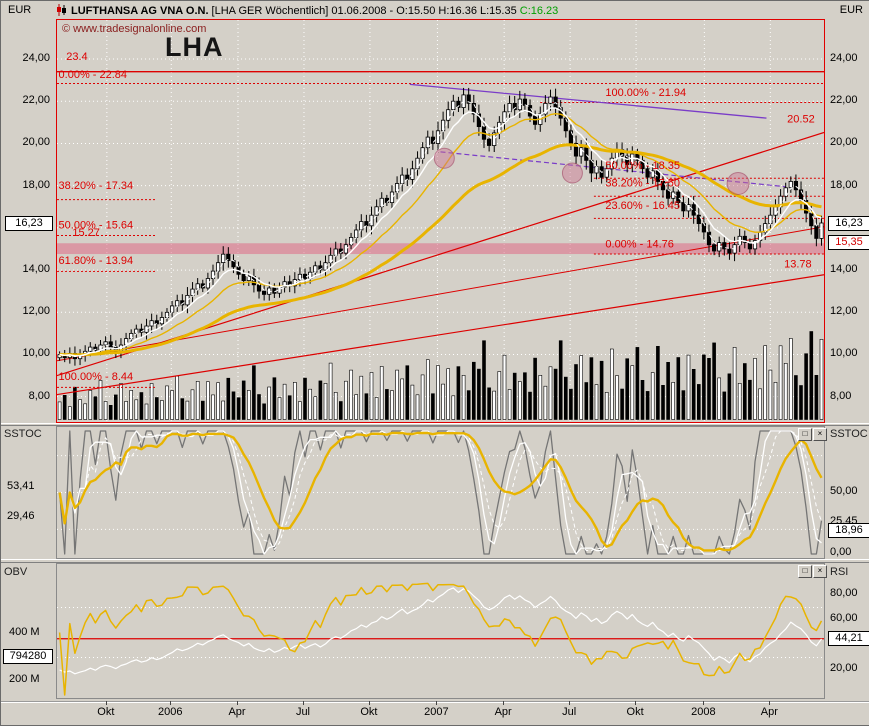 The width and height of the screenshot is (869, 726). I want to click on watermark: © www.tradesignalonline.com, so click(134, 29).